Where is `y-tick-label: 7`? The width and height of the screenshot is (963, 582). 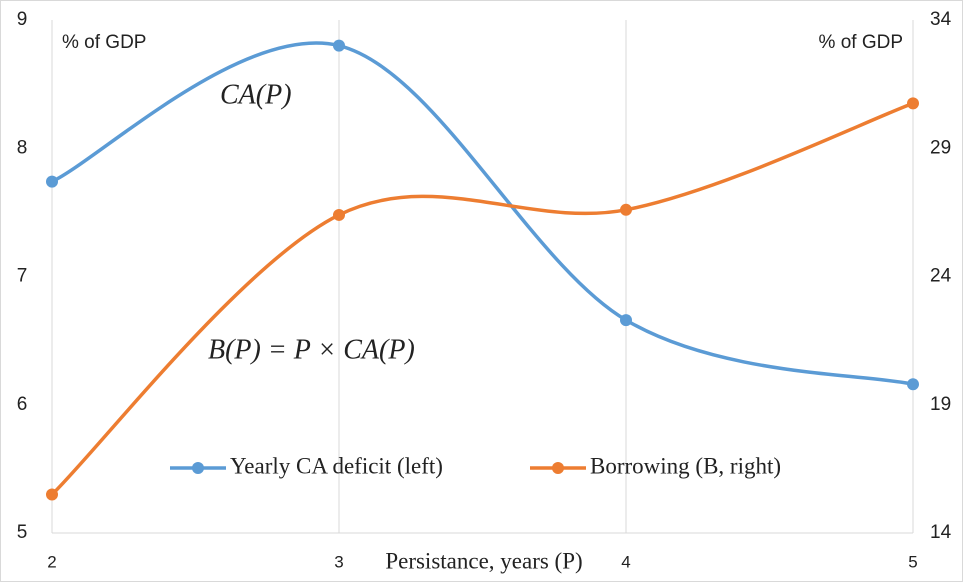
y-tick-label: 7 is located at coordinates (22, 276).